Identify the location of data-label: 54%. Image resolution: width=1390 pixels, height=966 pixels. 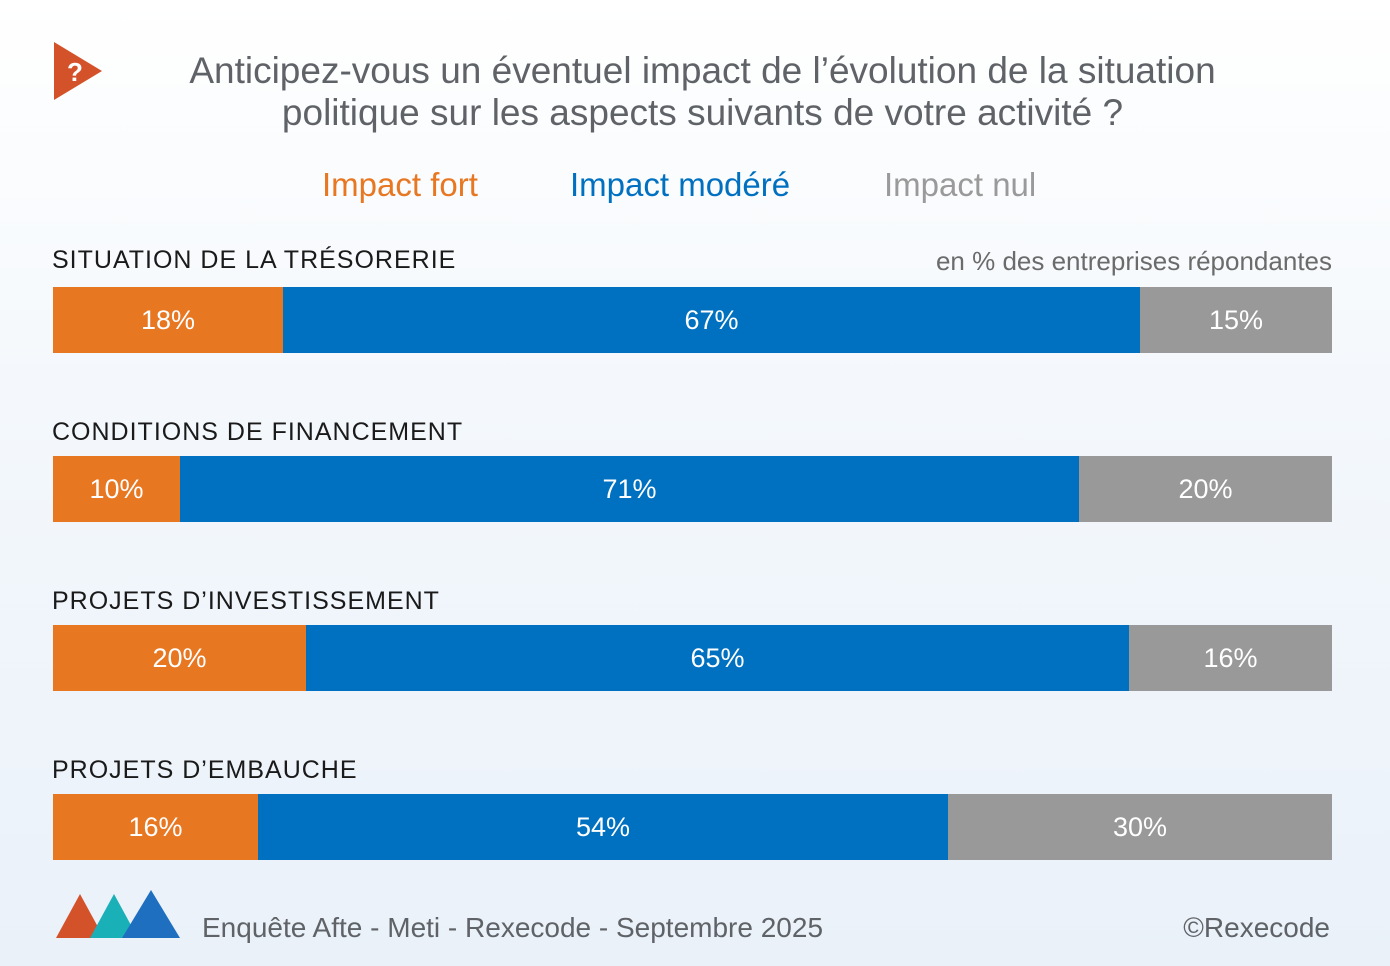
(603, 826).